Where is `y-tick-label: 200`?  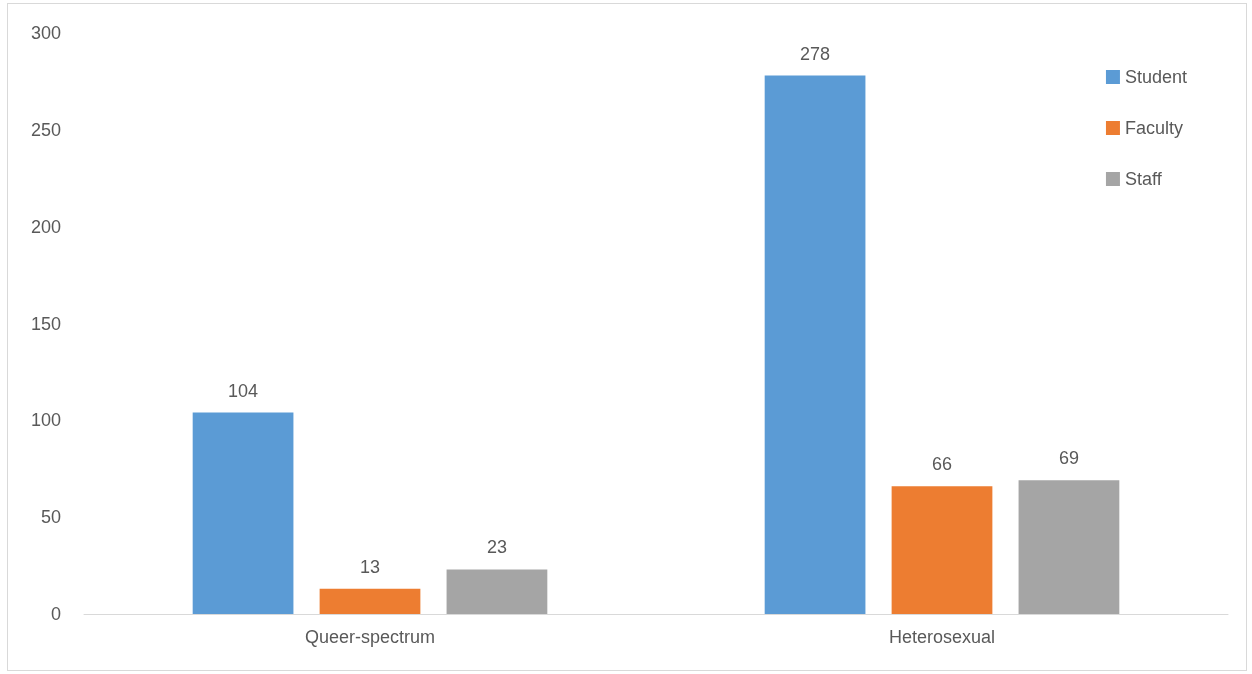 y-tick-label: 200 is located at coordinates (45, 226).